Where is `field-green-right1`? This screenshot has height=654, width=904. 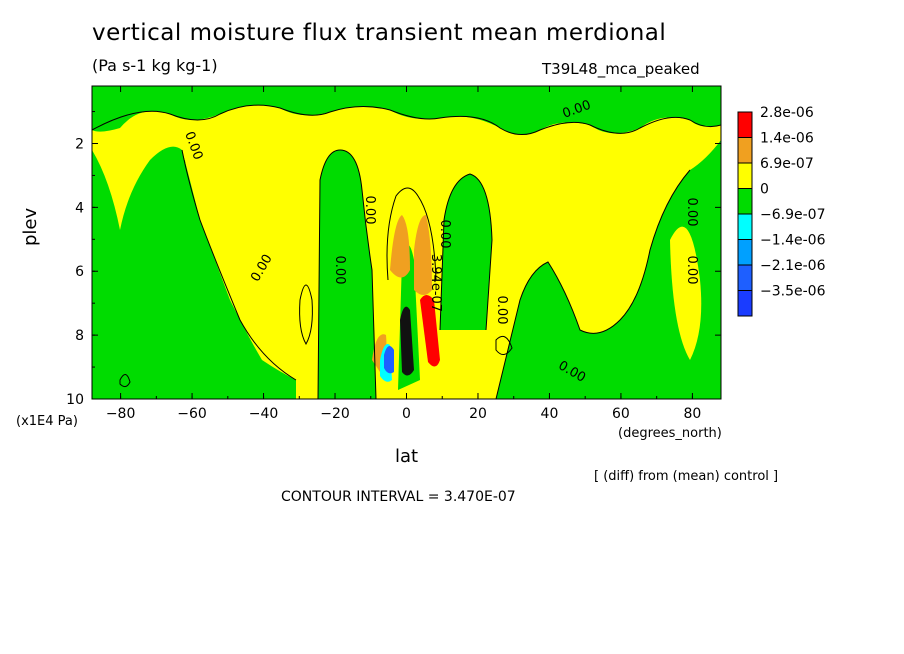
field-green-right1 is located at coordinates (466, 252).